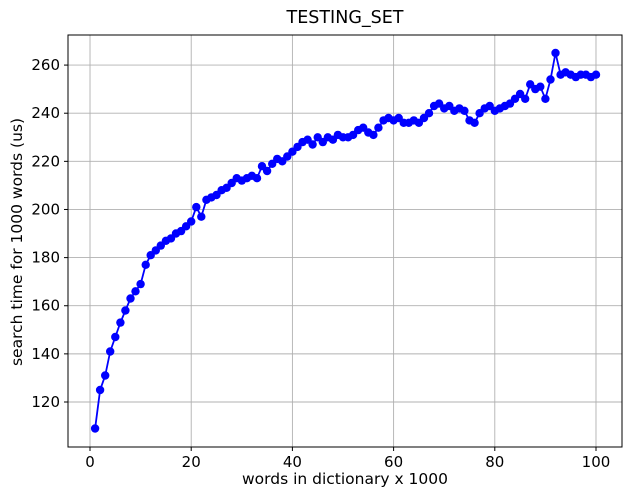  Describe the element at coordinates (393, 462) in the screenshot. I see `x-tick-label: 60` at that location.